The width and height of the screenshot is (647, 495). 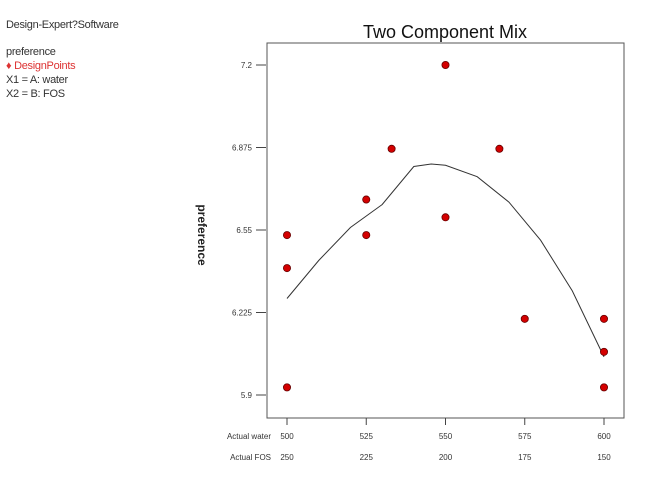 I want to click on y-tick-label: 5.9, so click(x=247, y=395).